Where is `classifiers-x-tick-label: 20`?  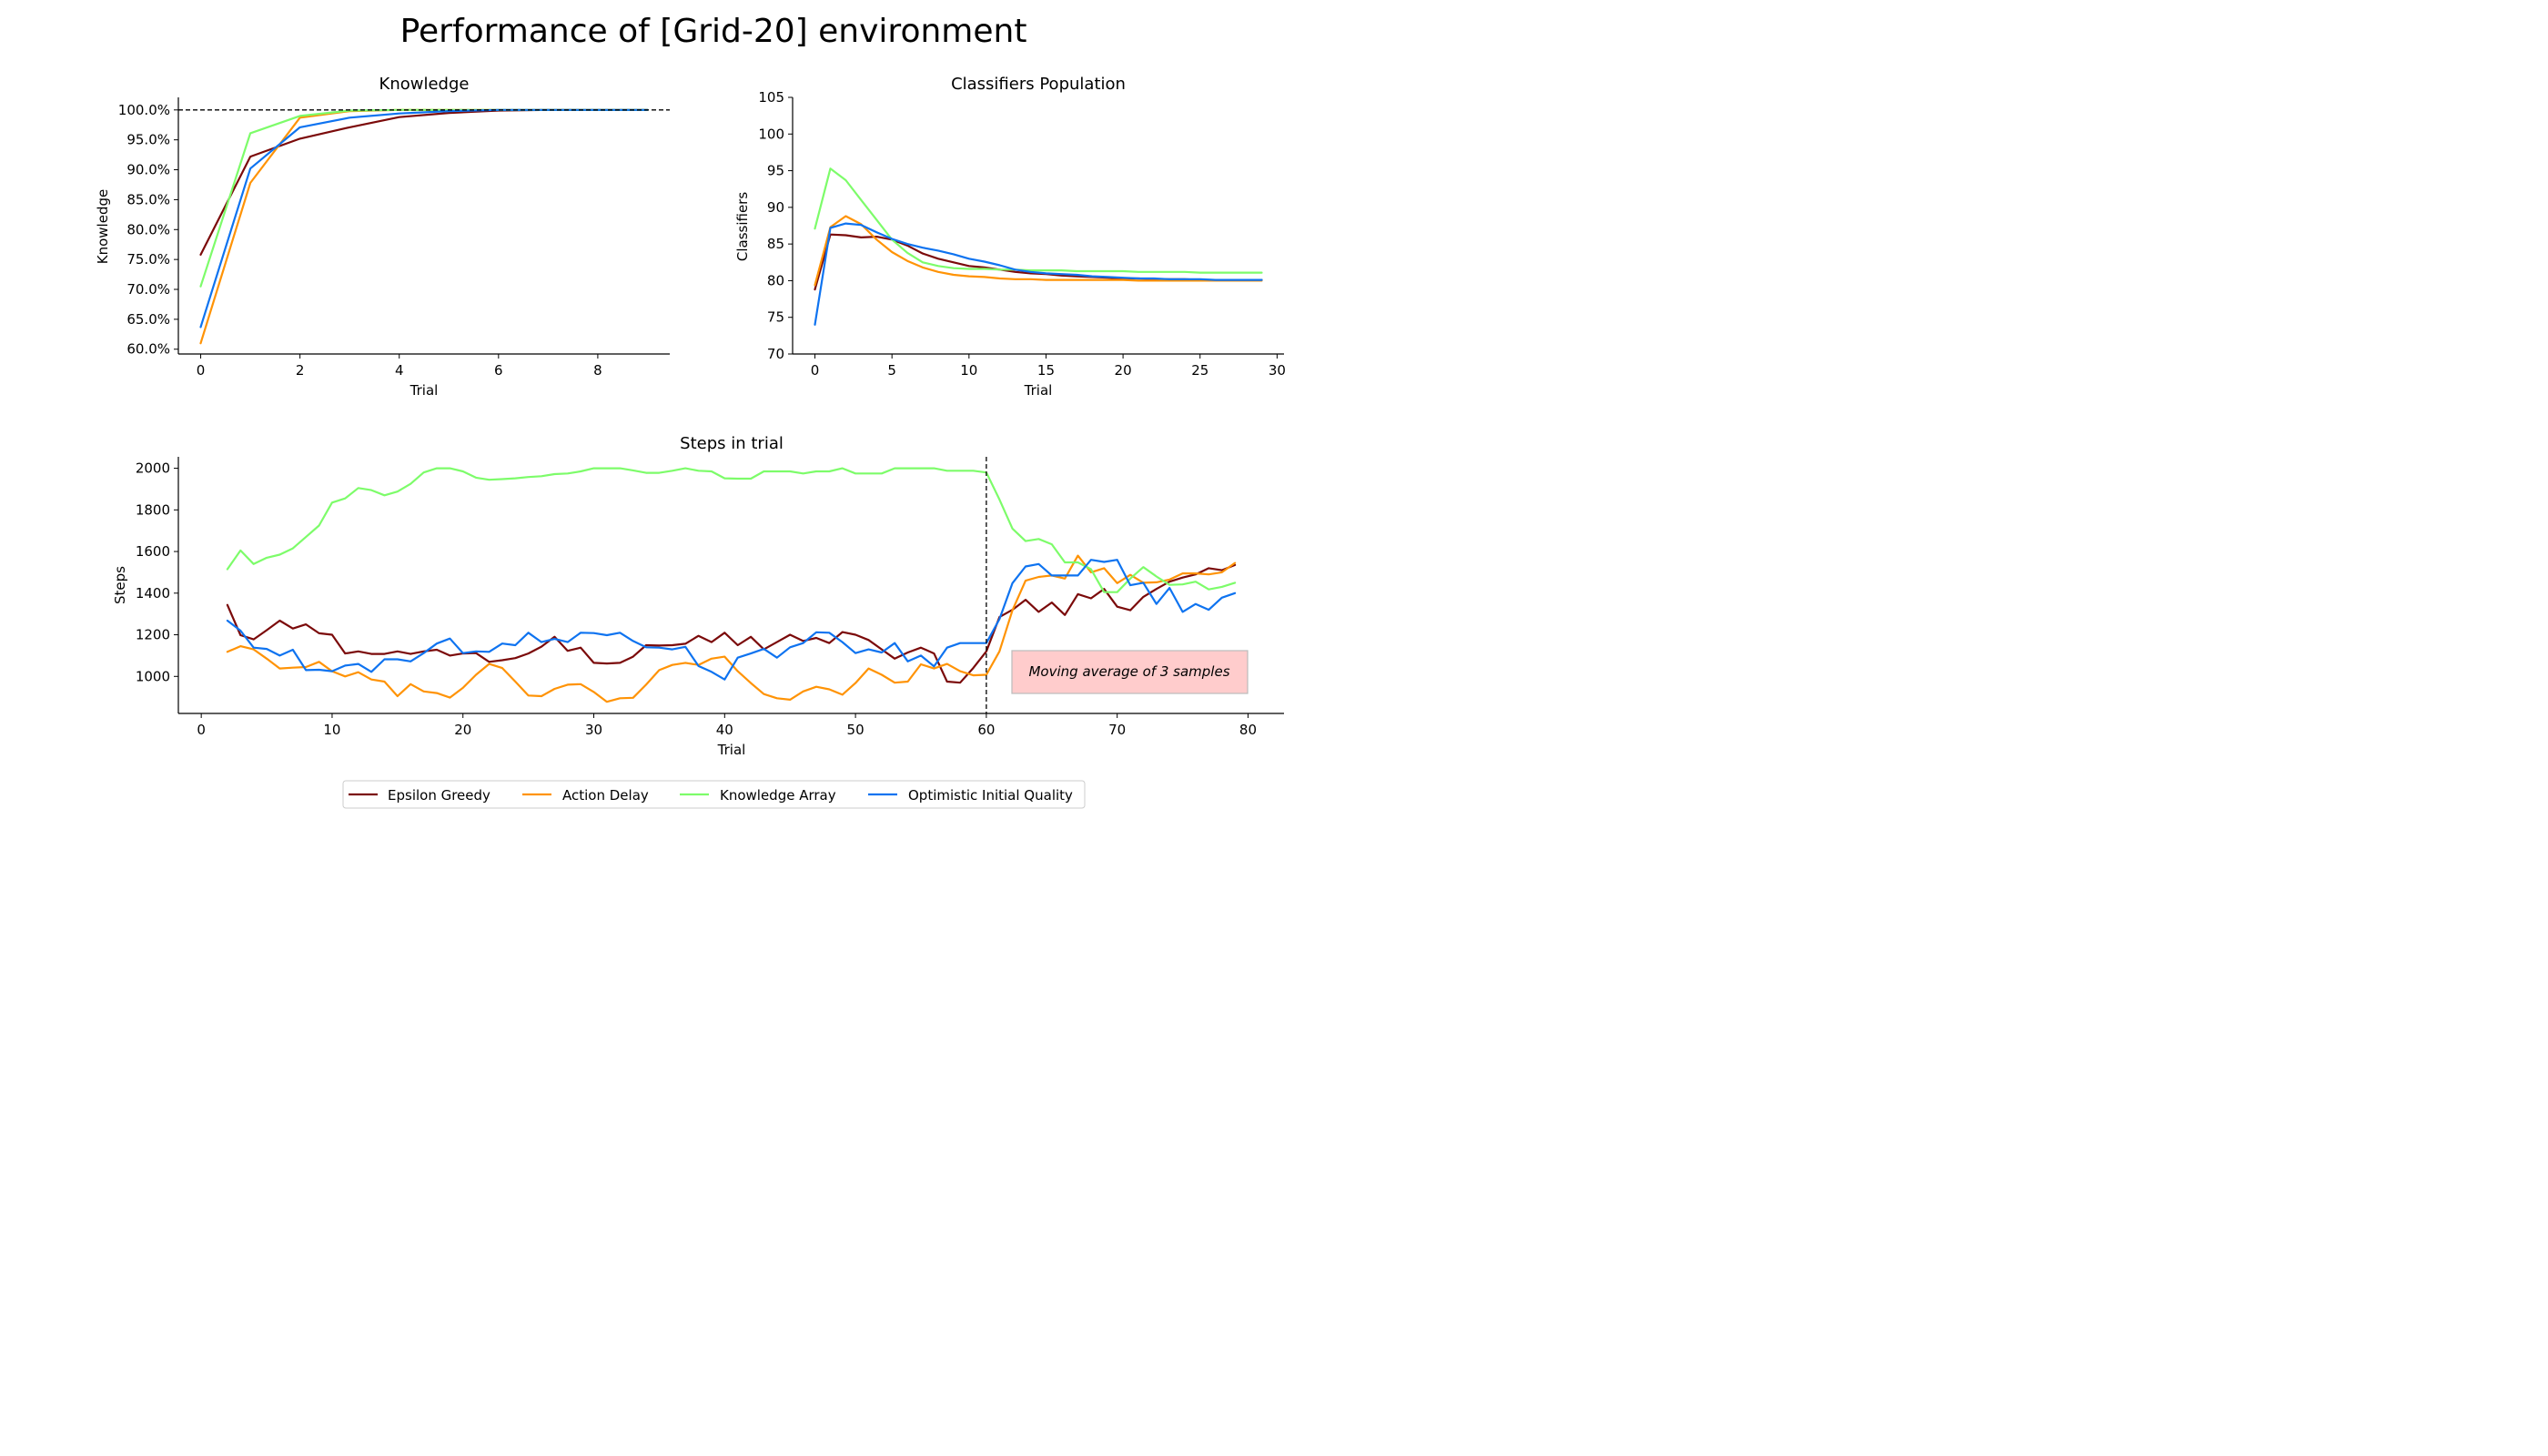 classifiers-x-tick-label: 20 is located at coordinates (1124, 371).